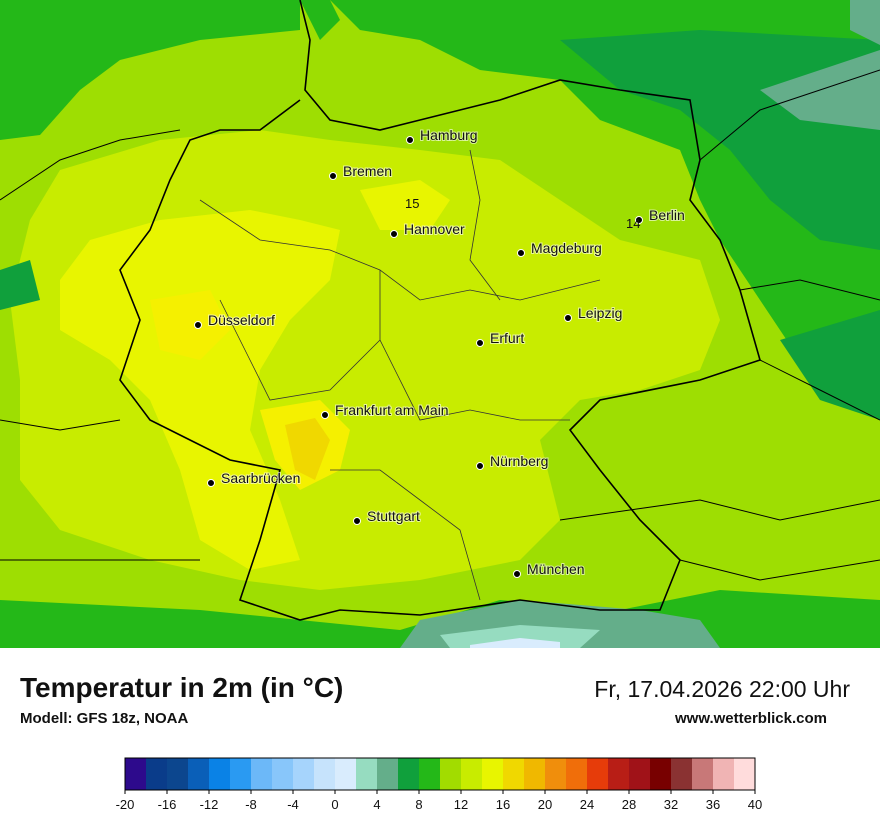  I want to click on model: Modell: GFS 18z, NOAA, so click(104, 718).